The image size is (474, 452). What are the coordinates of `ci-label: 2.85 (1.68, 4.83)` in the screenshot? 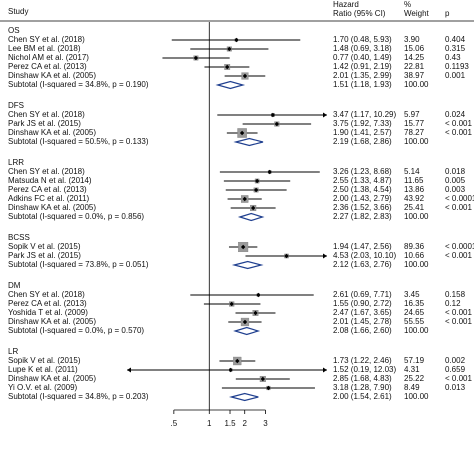 It's located at (362, 378).